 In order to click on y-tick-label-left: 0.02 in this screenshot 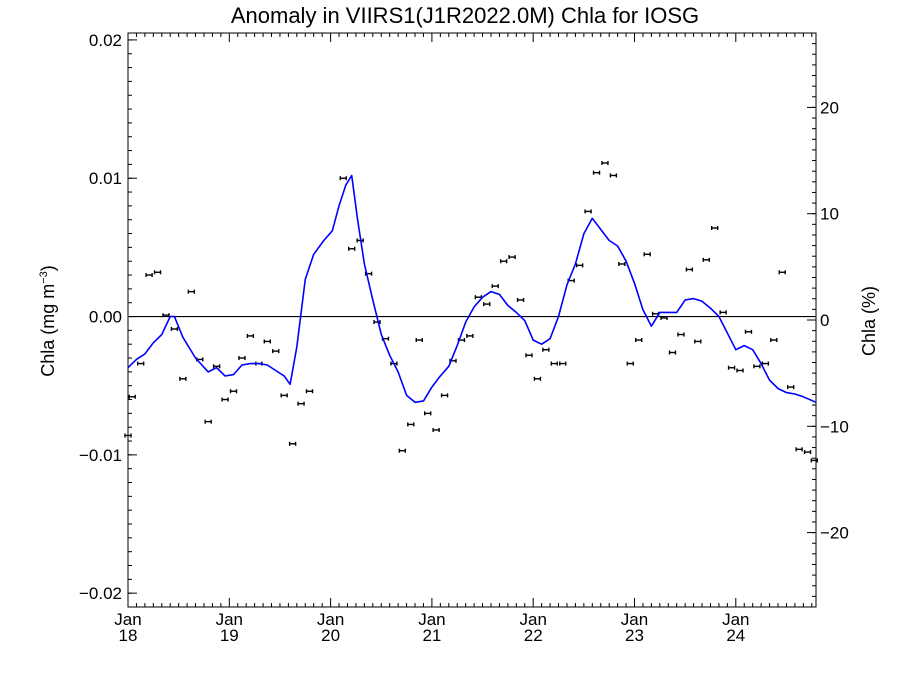, I will do `click(105, 40)`.